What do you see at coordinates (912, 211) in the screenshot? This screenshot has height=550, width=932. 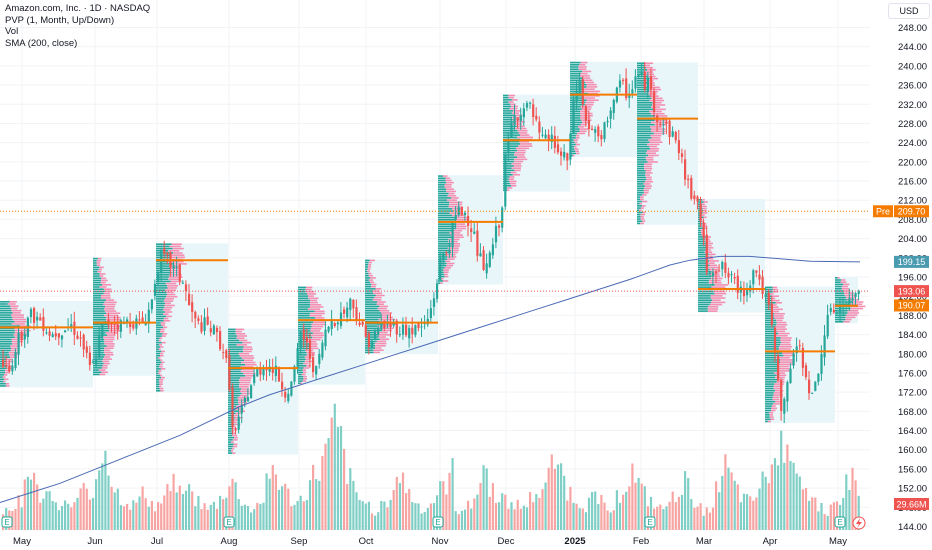 I see `pre-tag-value: 209.70` at bounding box center [912, 211].